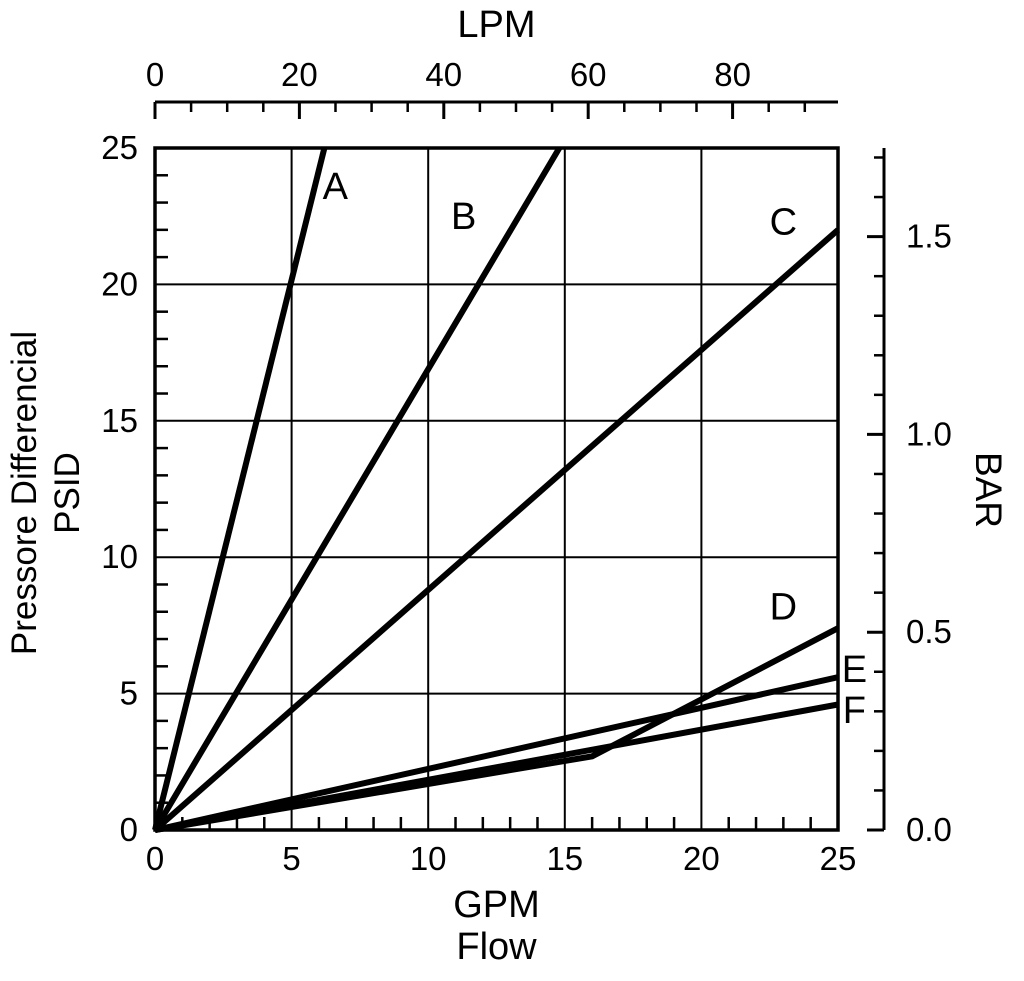  Describe the element at coordinates (929, 236) in the screenshot. I see `right-axis-tick-label: 1.5` at that location.